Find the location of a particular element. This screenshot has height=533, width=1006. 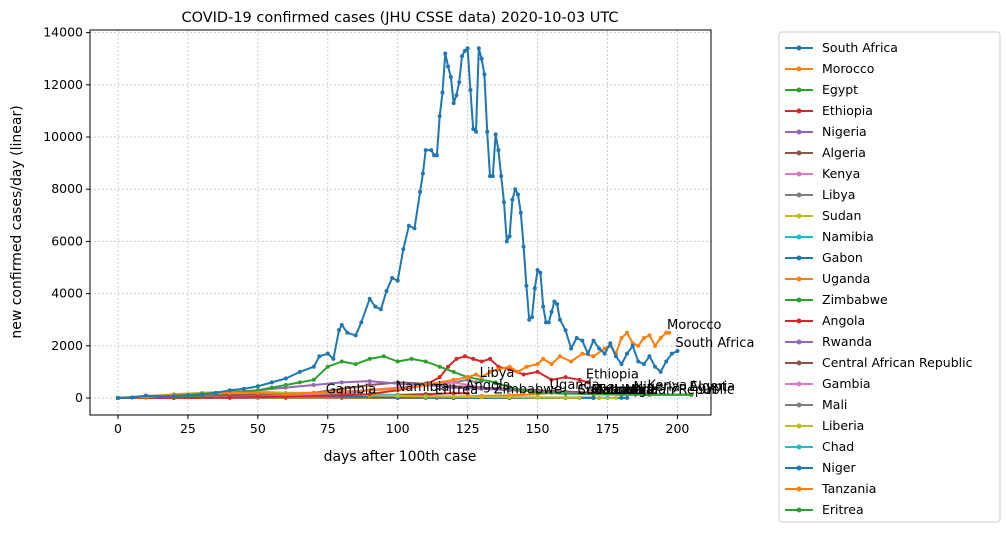

series-end-label: Rwanda is located at coordinates (618, 390).